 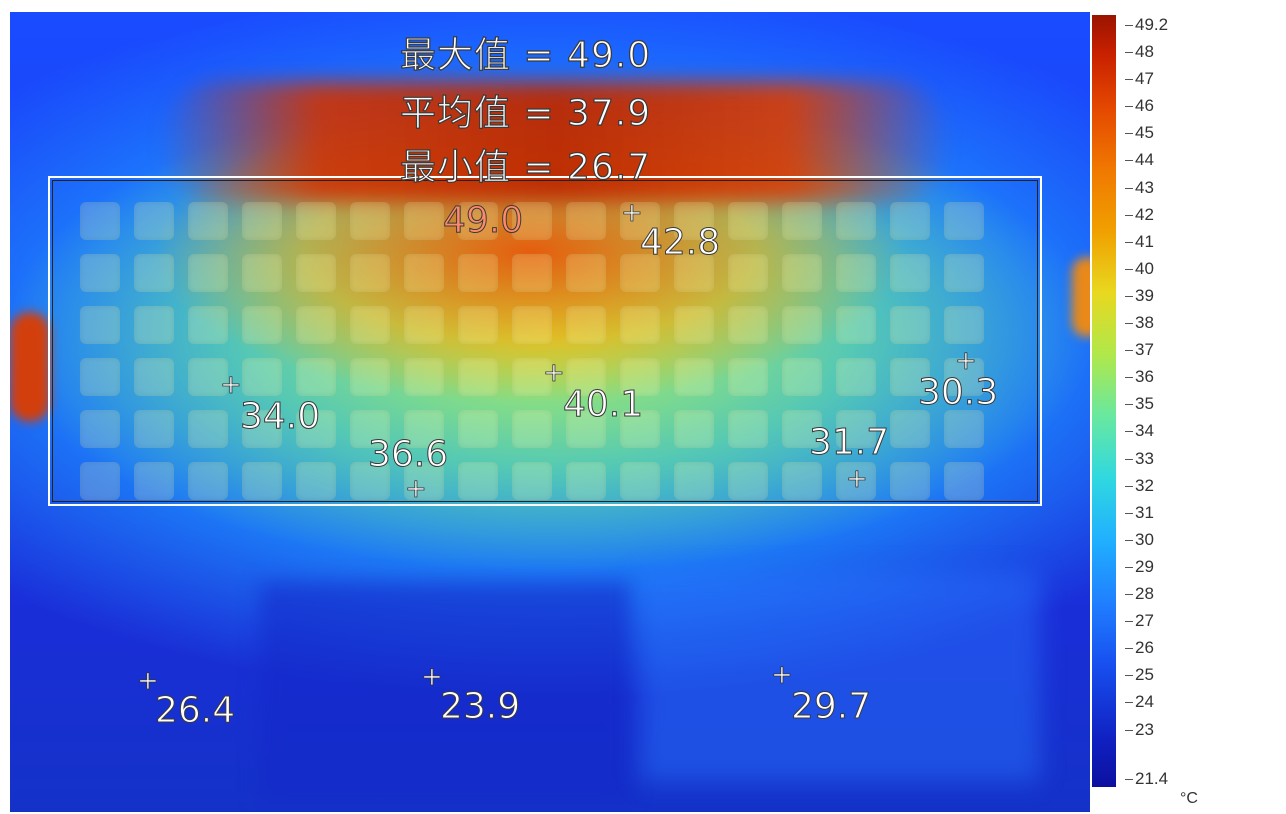 What do you see at coordinates (1139, 593) in the screenshot?
I see `scale-tick-label: 28` at bounding box center [1139, 593].